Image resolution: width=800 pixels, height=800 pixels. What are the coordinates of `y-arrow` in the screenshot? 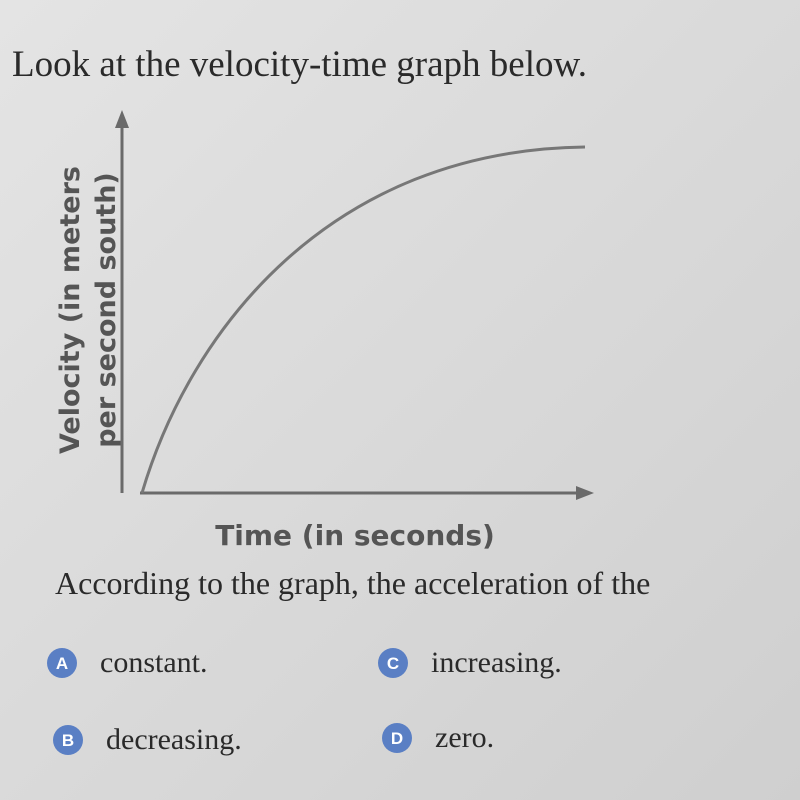 It's located at (122, 119).